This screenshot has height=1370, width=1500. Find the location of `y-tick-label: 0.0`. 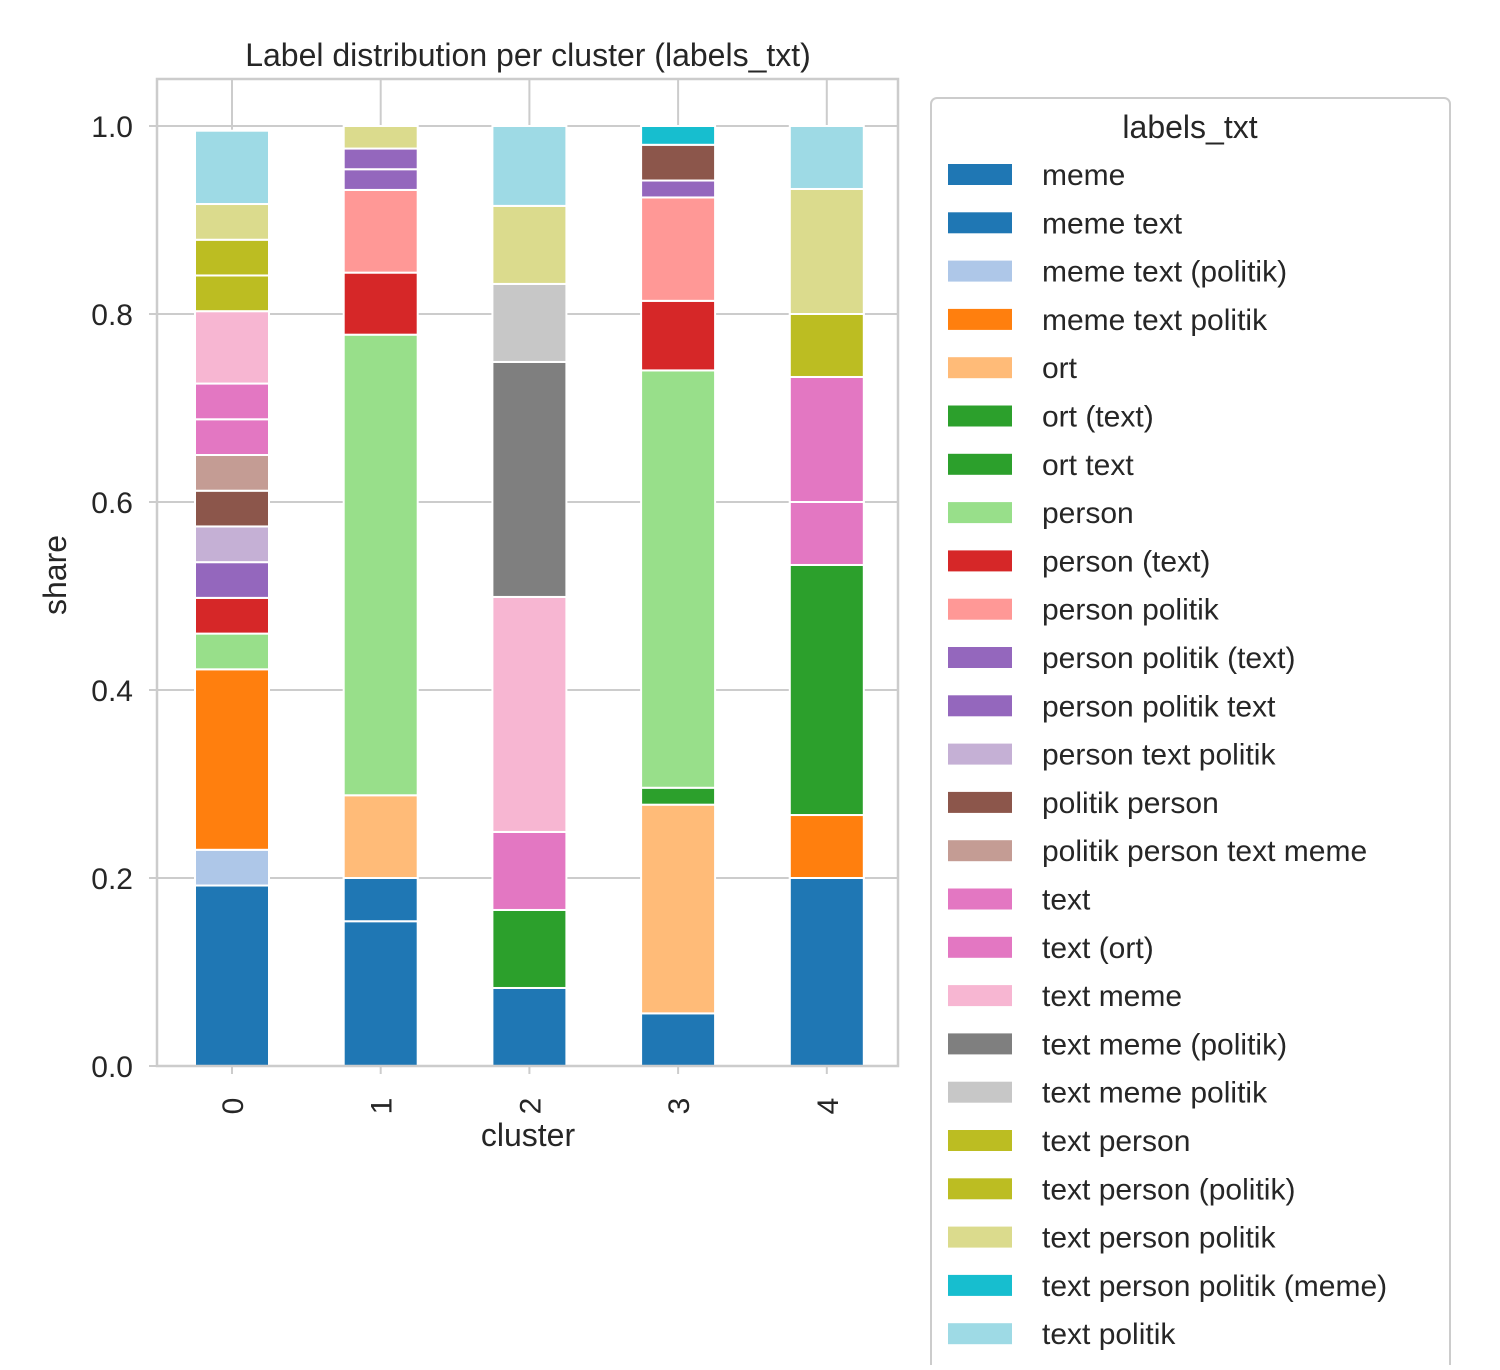

y-tick-label: 0.0 is located at coordinates (112, 1067).